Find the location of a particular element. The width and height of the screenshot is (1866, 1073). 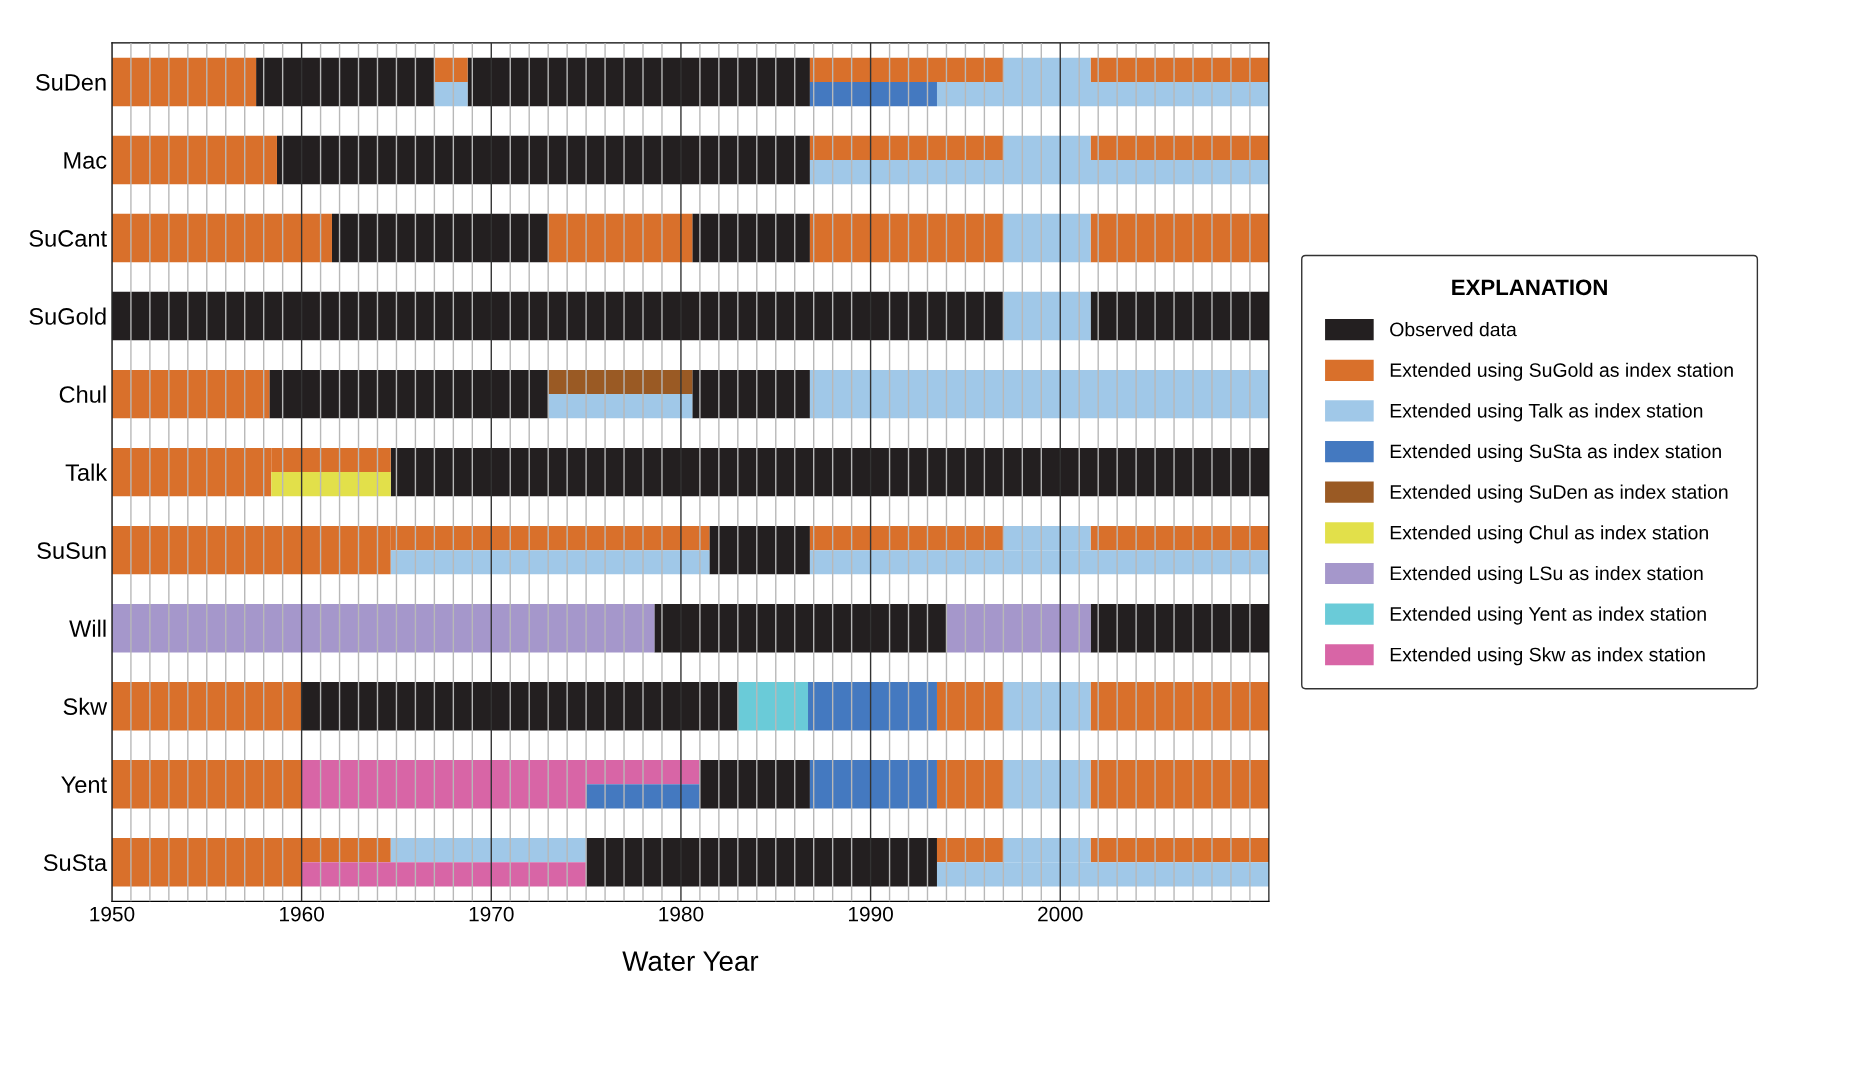

y-tick-label: SuDen is located at coordinates (70, 82).